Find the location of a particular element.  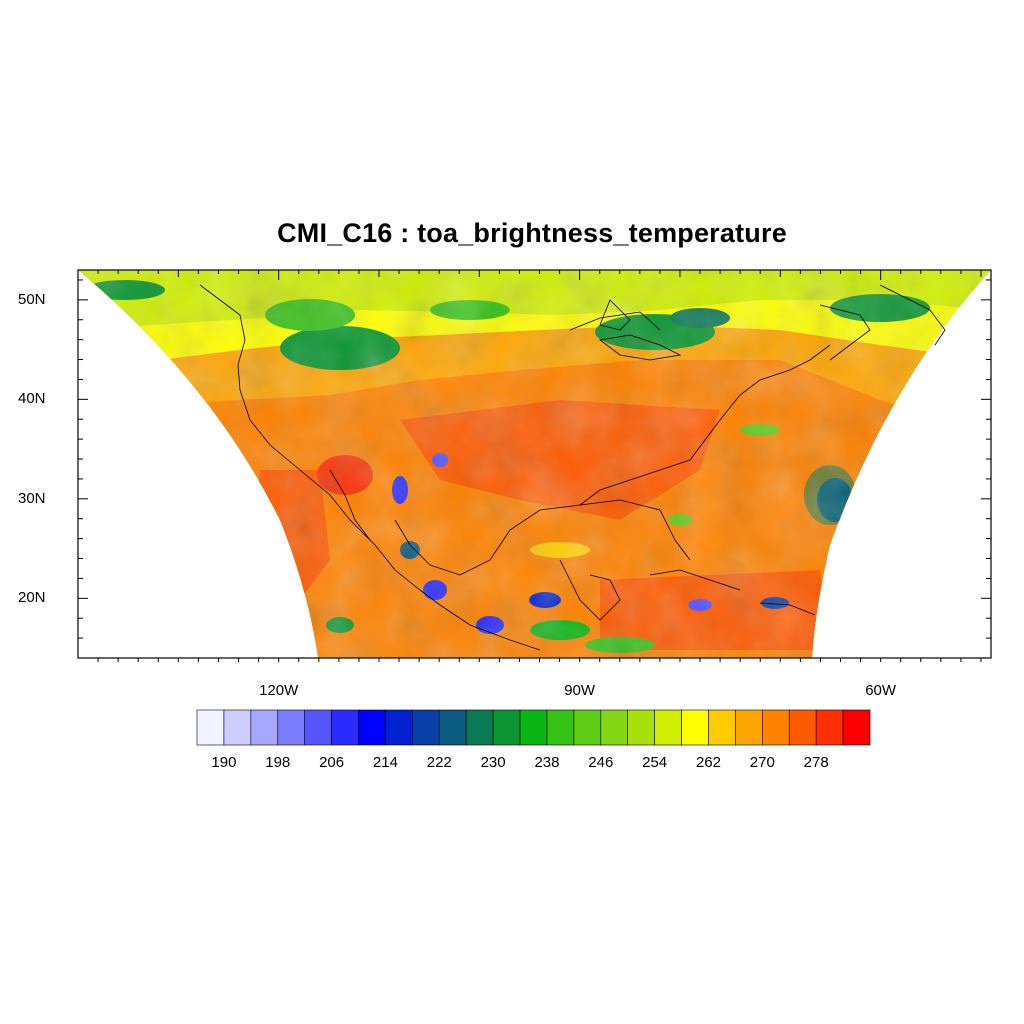

lat-tick-label: 20N is located at coordinates (32, 598).